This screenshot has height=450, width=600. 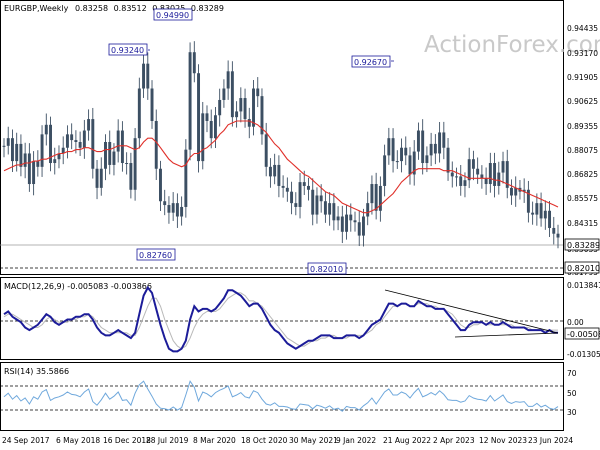 What do you see at coordinates (168, 8) in the screenshot?
I see `header-low: 0.83025` at bounding box center [168, 8].